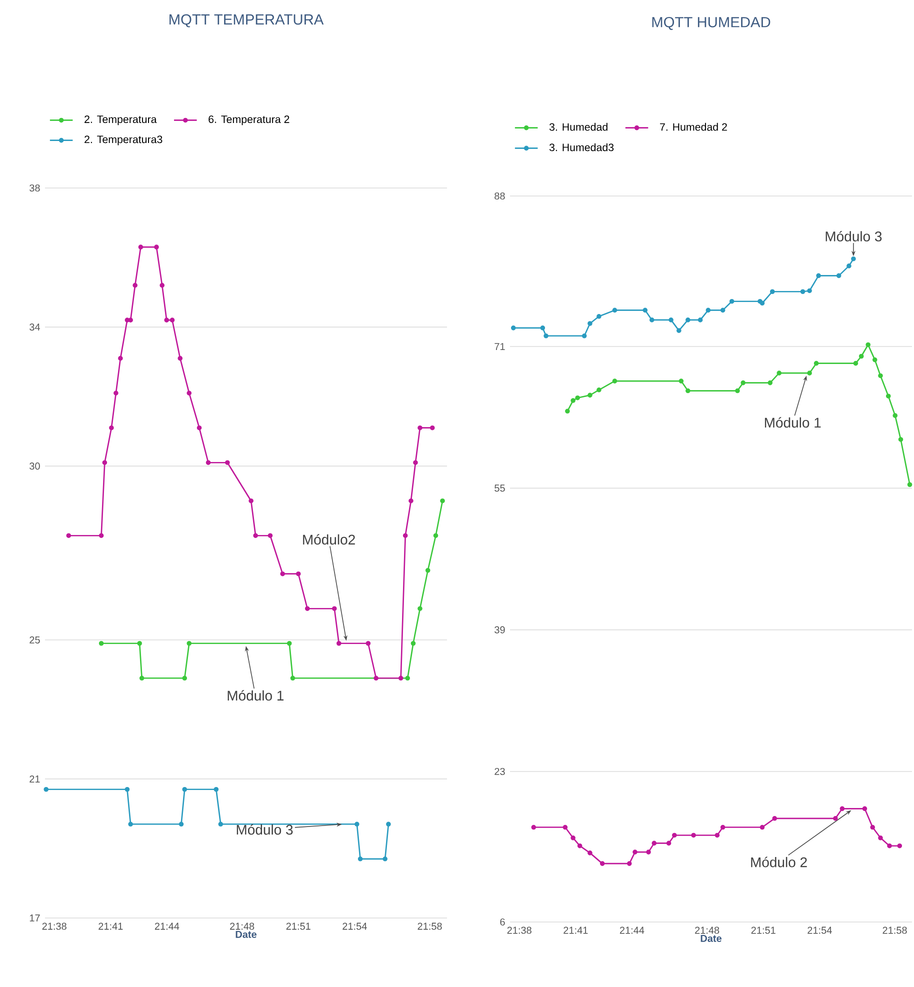 This screenshot has height=987, width=914. What do you see at coordinates (35, 778) in the screenshot?
I see `y-tick-label: 21` at bounding box center [35, 778].